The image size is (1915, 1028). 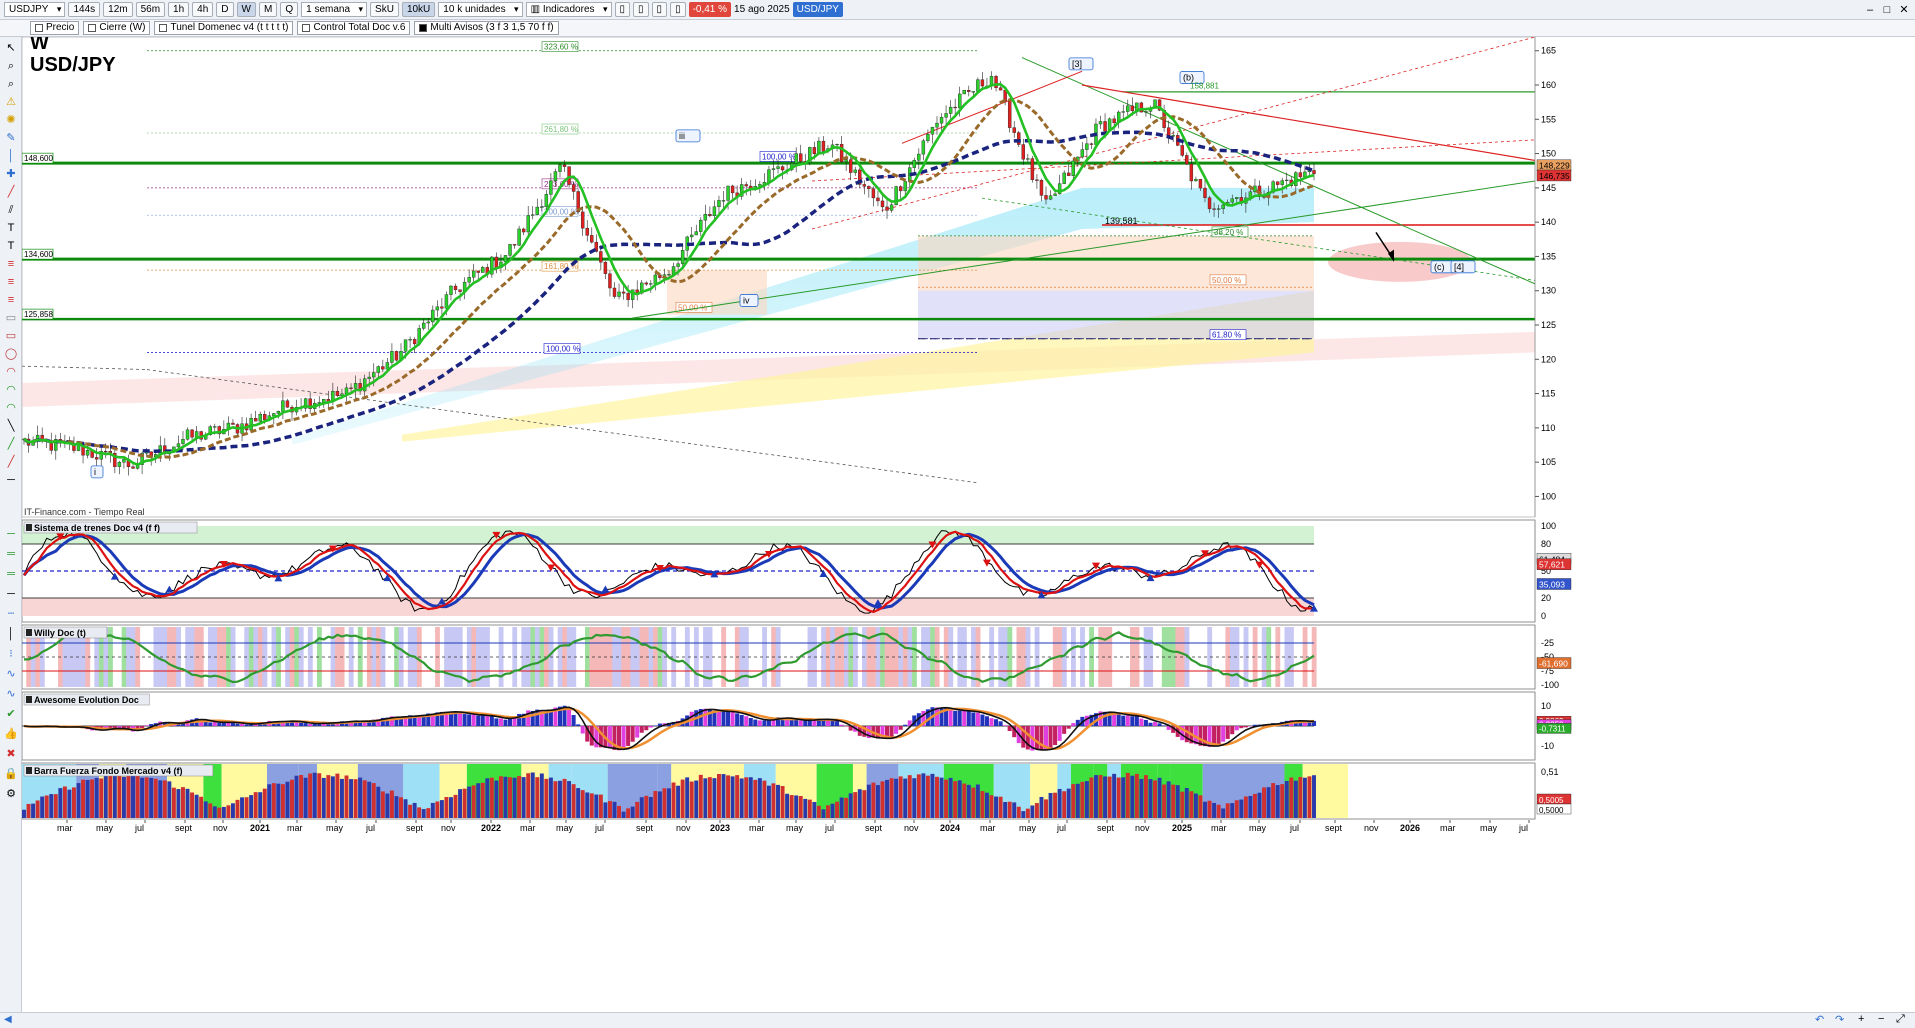 What do you see at coordinates (11, 554) in the screenshot?
I see `hline-green-icon-2: ═` at bounding box center [11, 554].